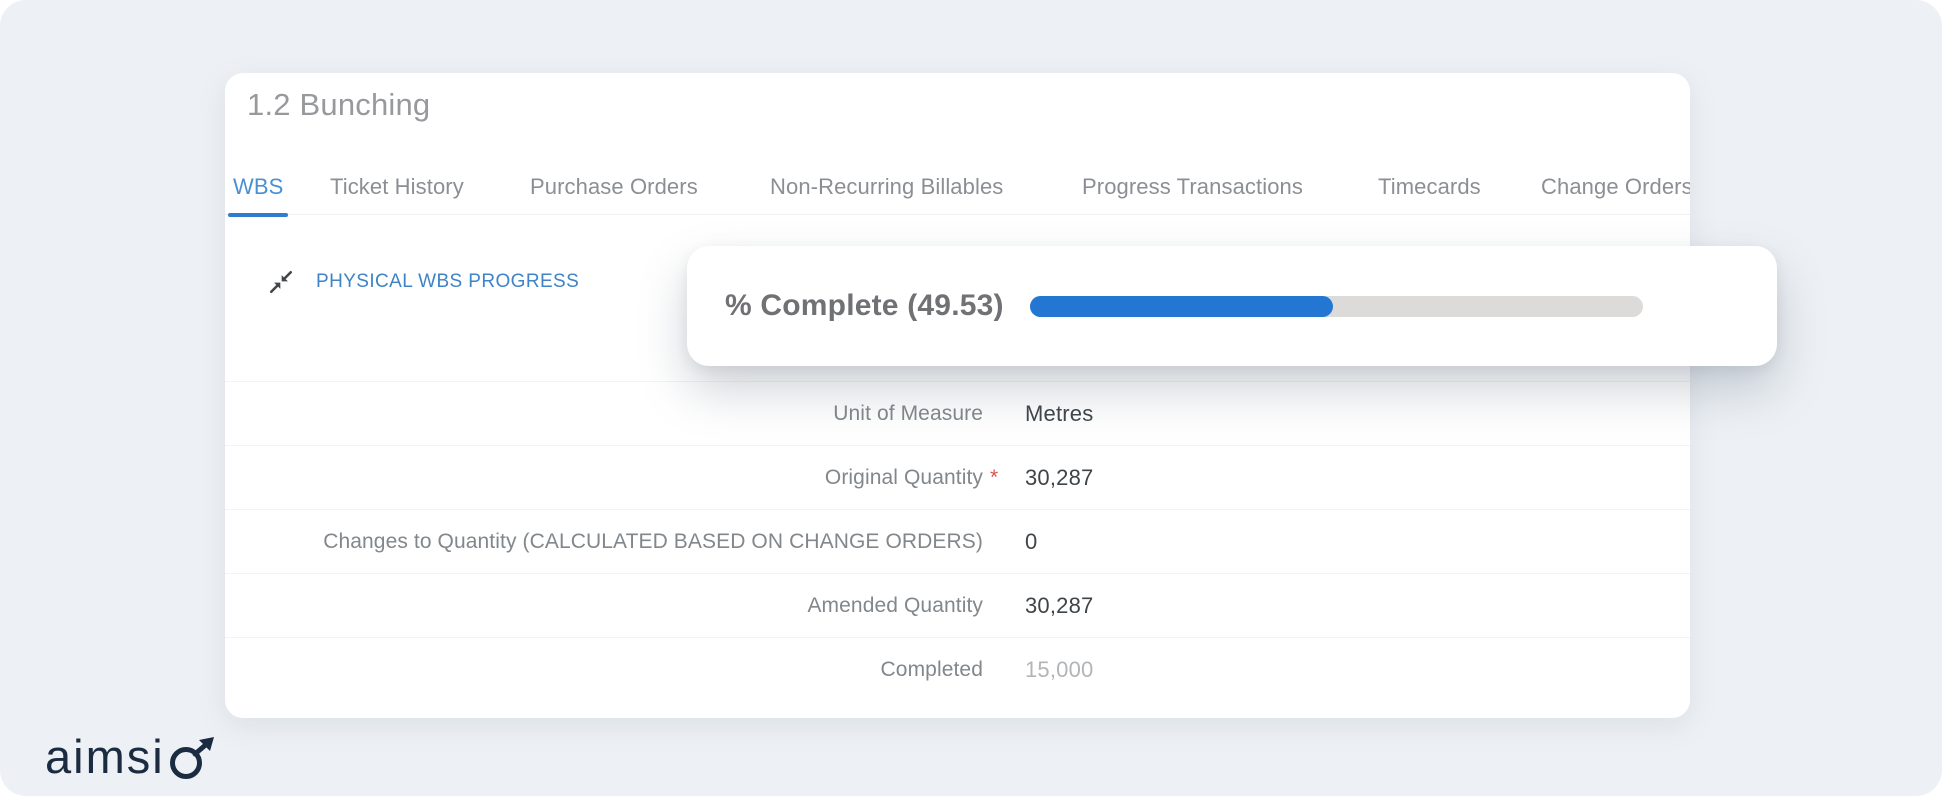 The width and height of the screenshot is (1942, 796). I want to click on form-row-completed: Completed 15,000, so click(957, 669).